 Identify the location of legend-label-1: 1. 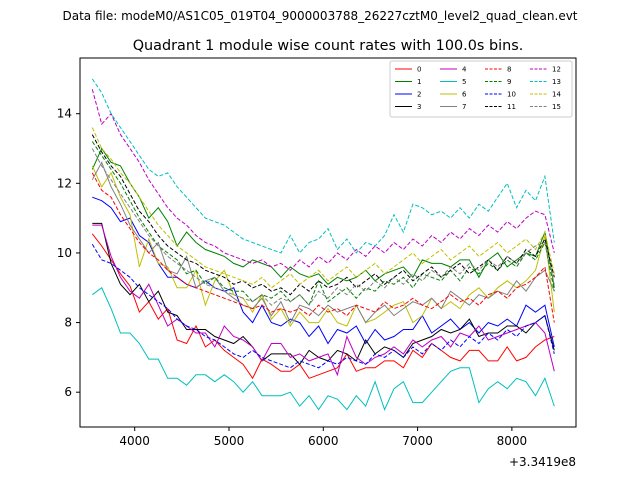
(419, 82).